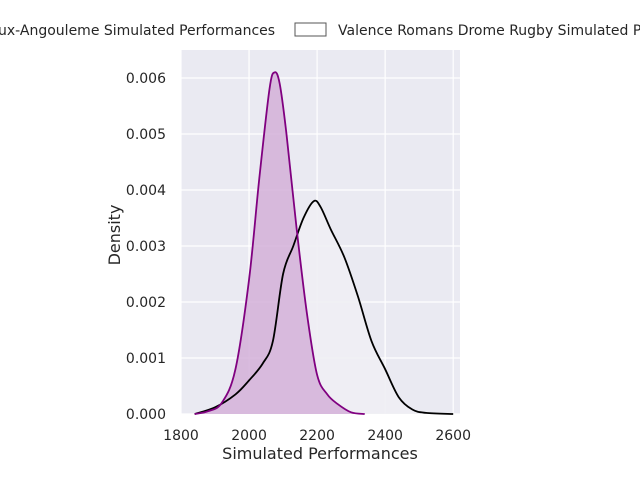 Image resolution: width=640 pixels, height=480 pixels. I want to click on y-tick-label-4: 0.004, so click(146, 191).